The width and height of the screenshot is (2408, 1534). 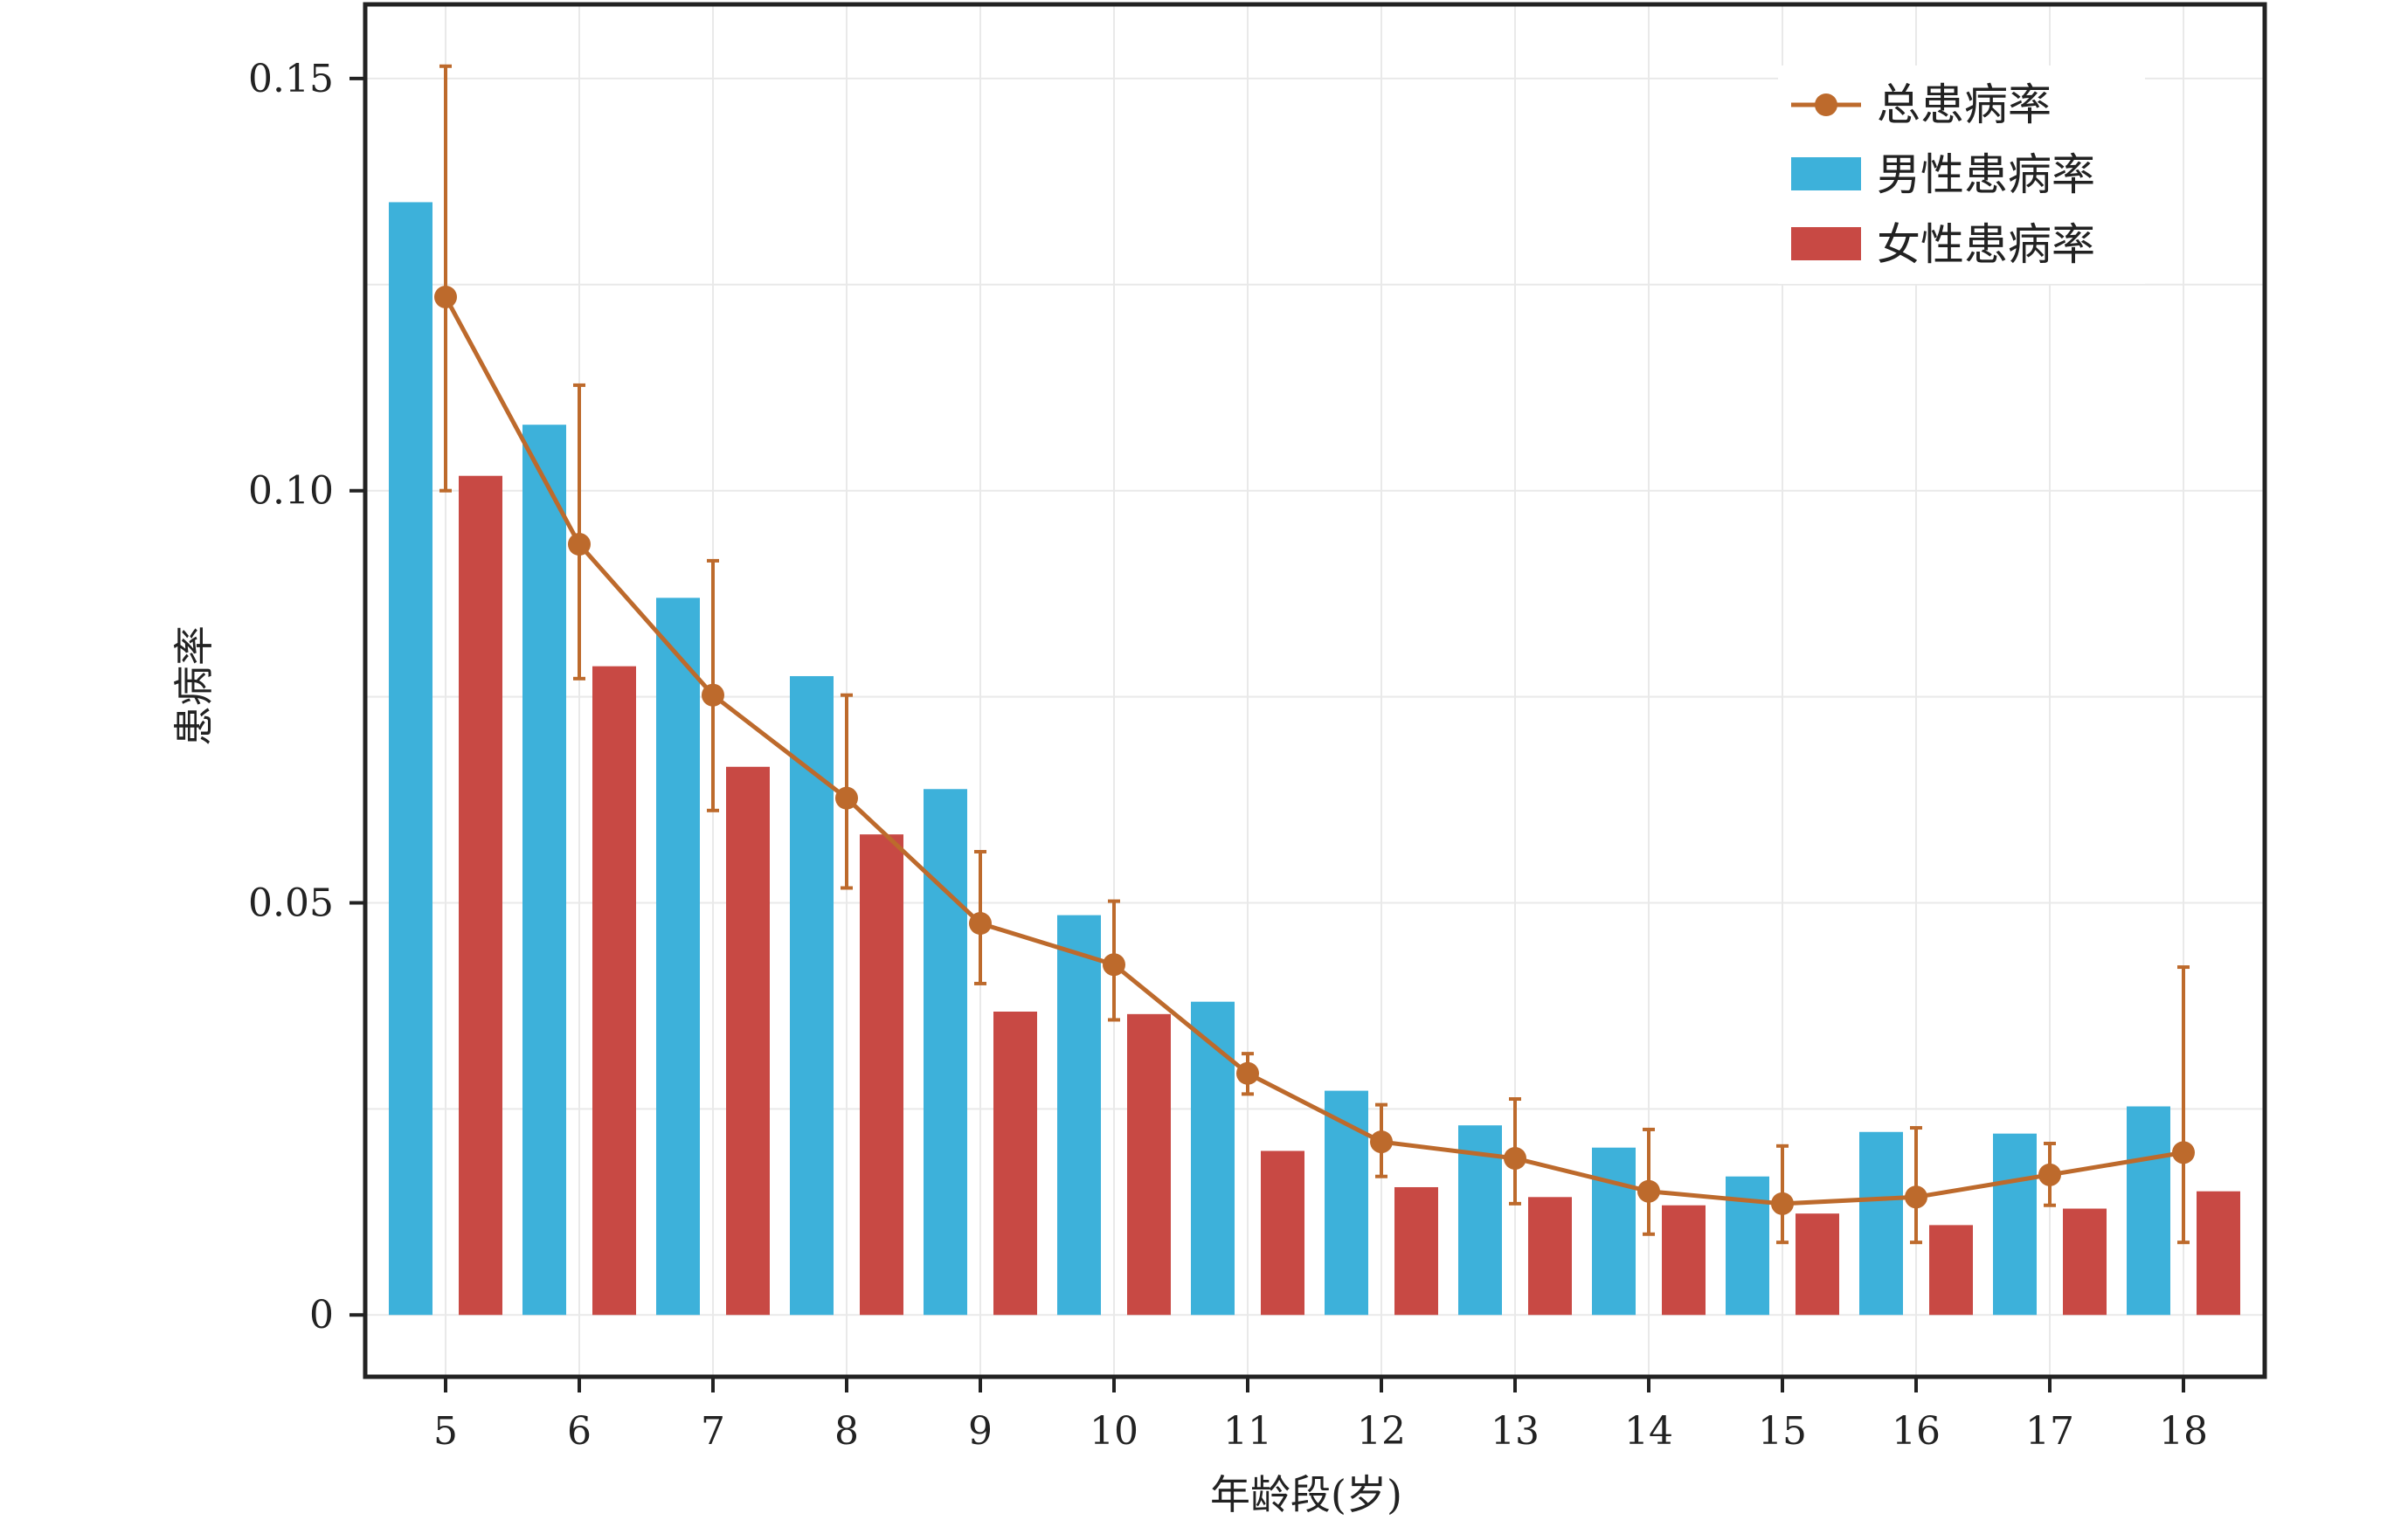 I want to click on x-tick-label: 11, so click(x=1247, y=1431).